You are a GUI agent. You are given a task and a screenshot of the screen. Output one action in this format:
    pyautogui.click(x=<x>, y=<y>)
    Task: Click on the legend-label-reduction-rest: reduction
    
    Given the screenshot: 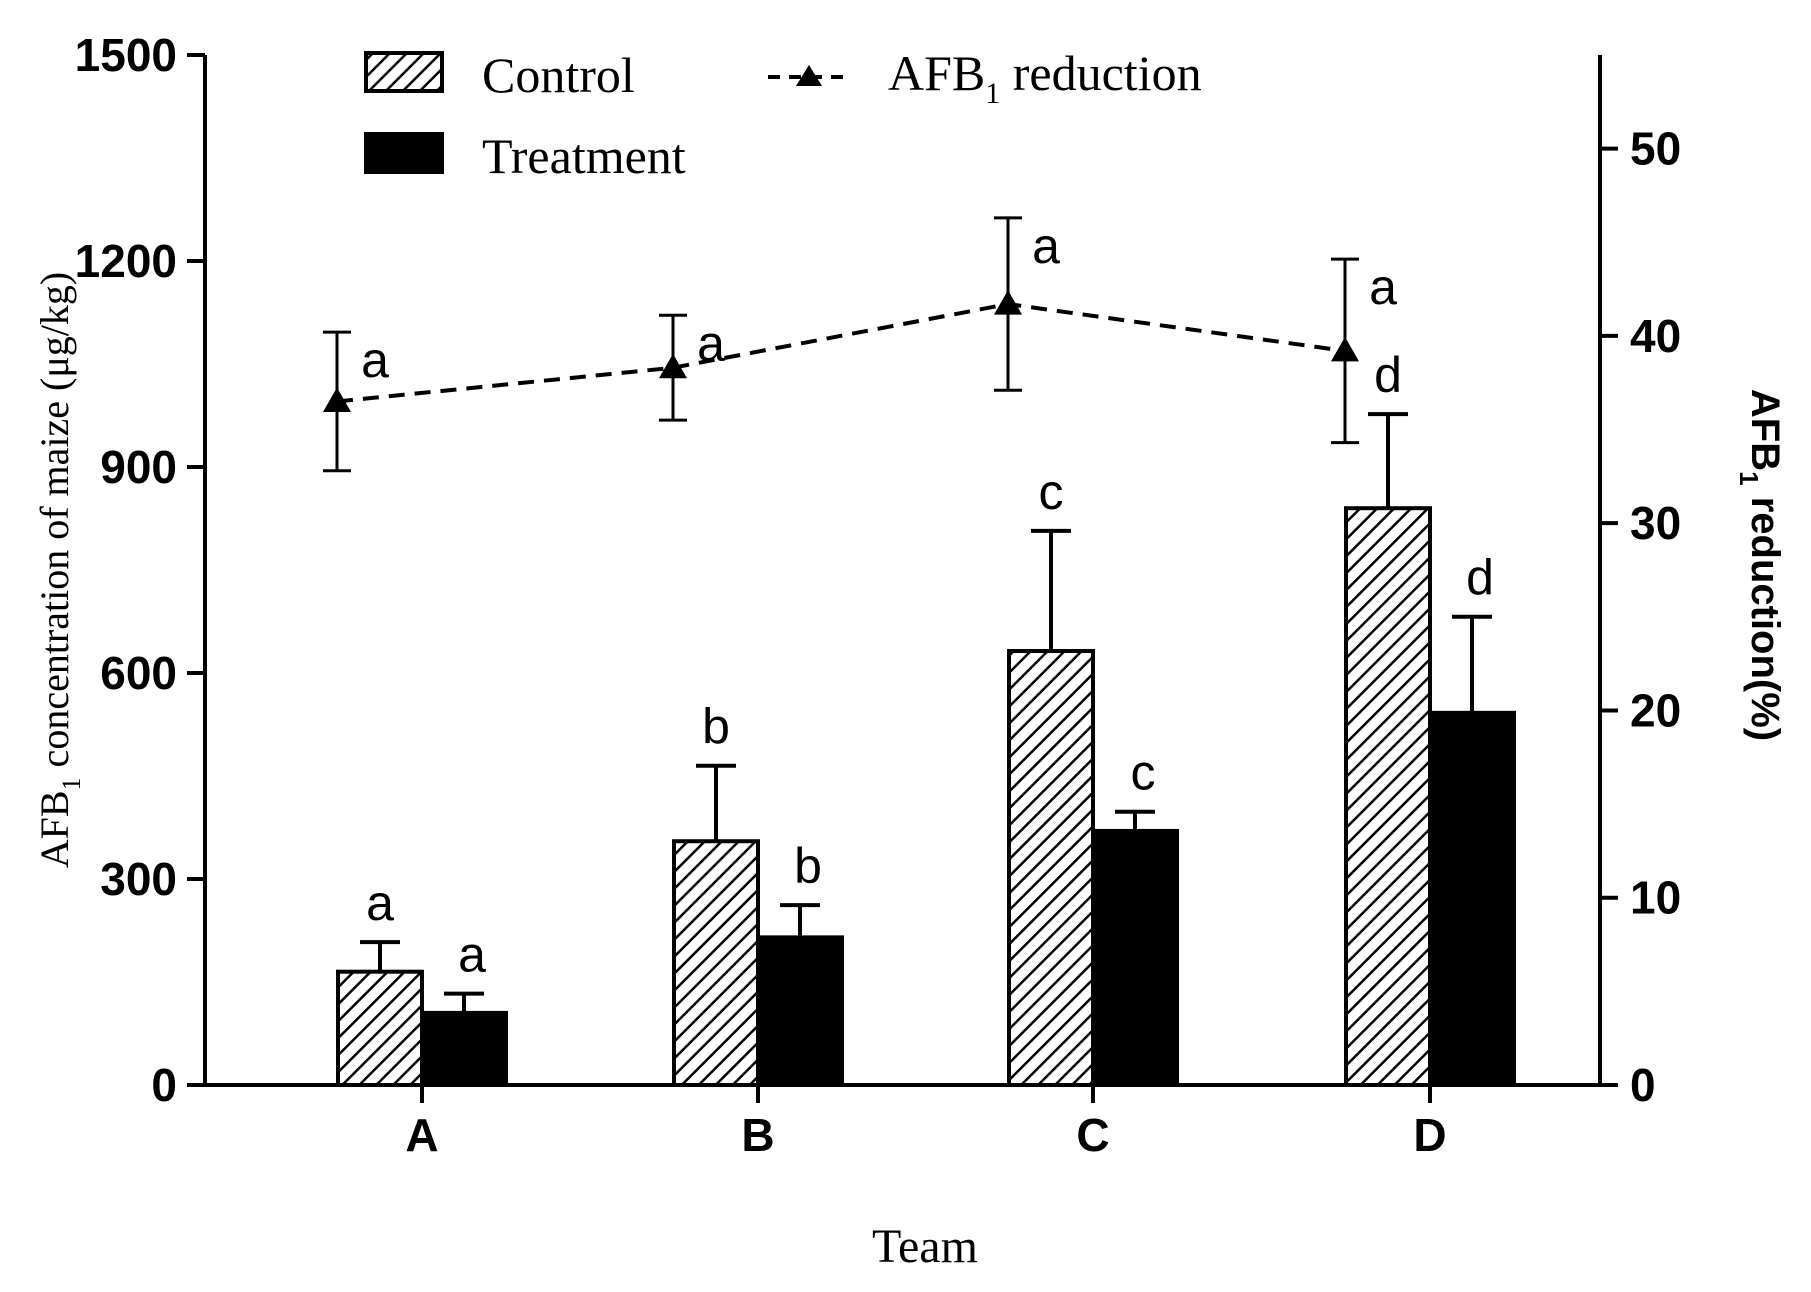 What is the action you would take?
    pyautogui.click(x=1100, y=73)
    